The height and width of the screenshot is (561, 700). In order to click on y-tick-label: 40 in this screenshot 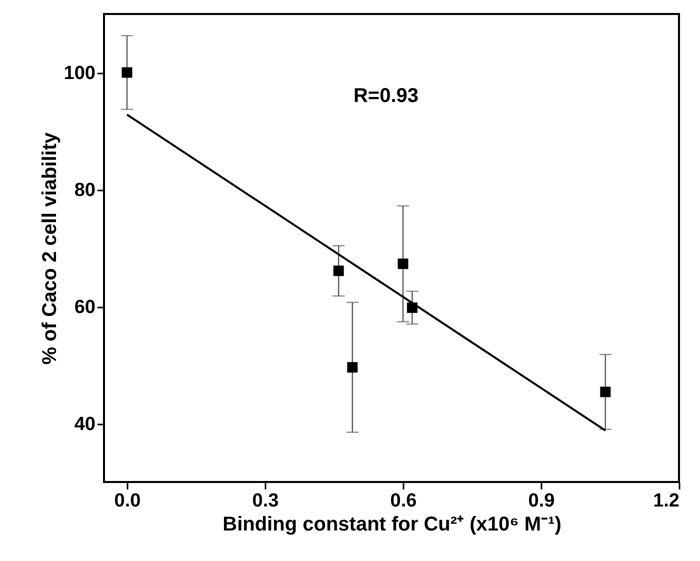, I will do `click(85, 424)`.